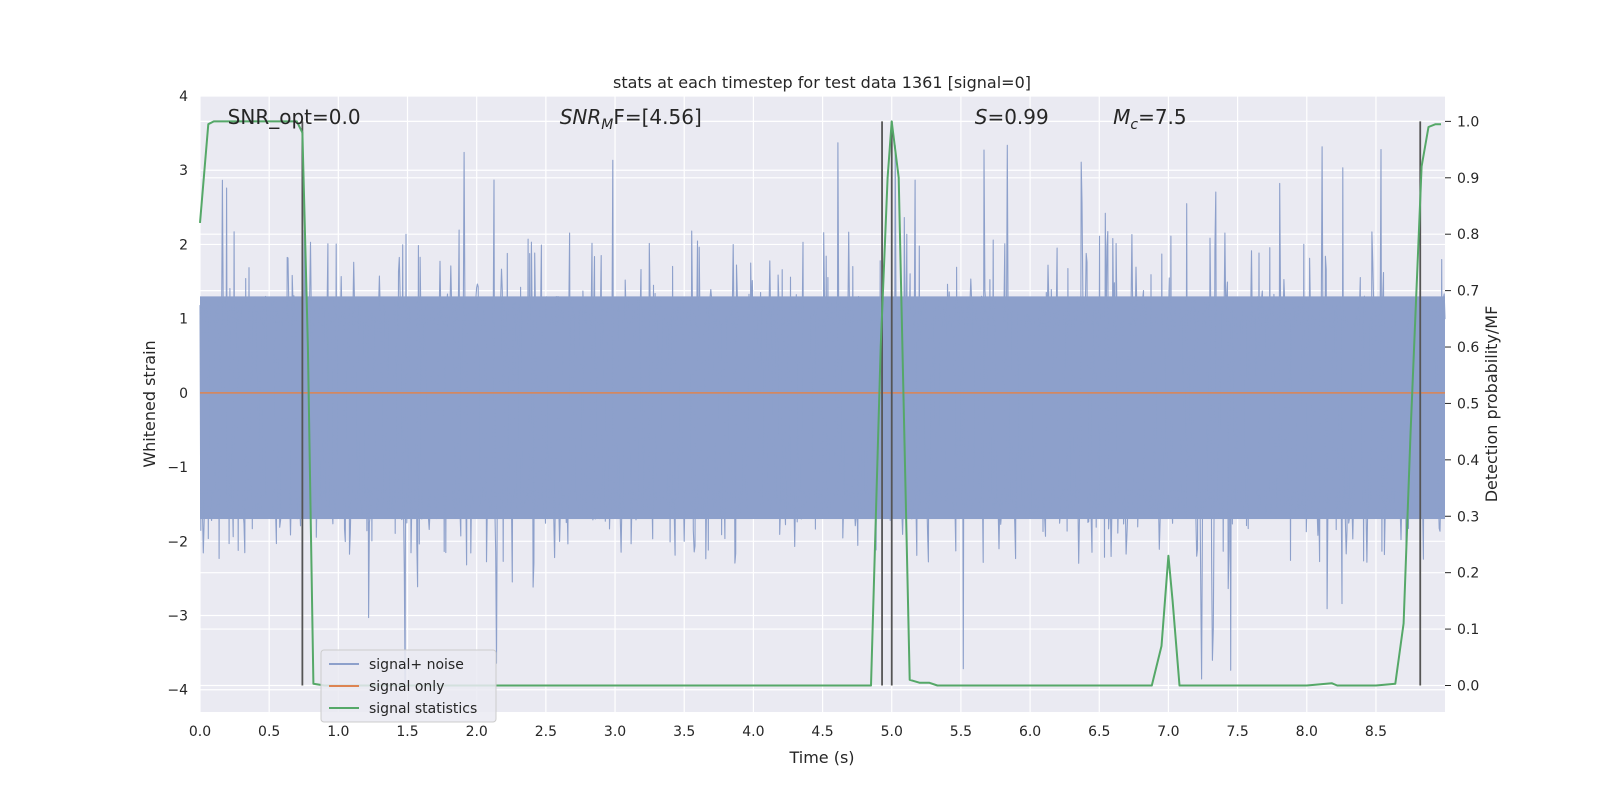  I want to click on y-right-tick-label: 0.2, so click(1468, 574).